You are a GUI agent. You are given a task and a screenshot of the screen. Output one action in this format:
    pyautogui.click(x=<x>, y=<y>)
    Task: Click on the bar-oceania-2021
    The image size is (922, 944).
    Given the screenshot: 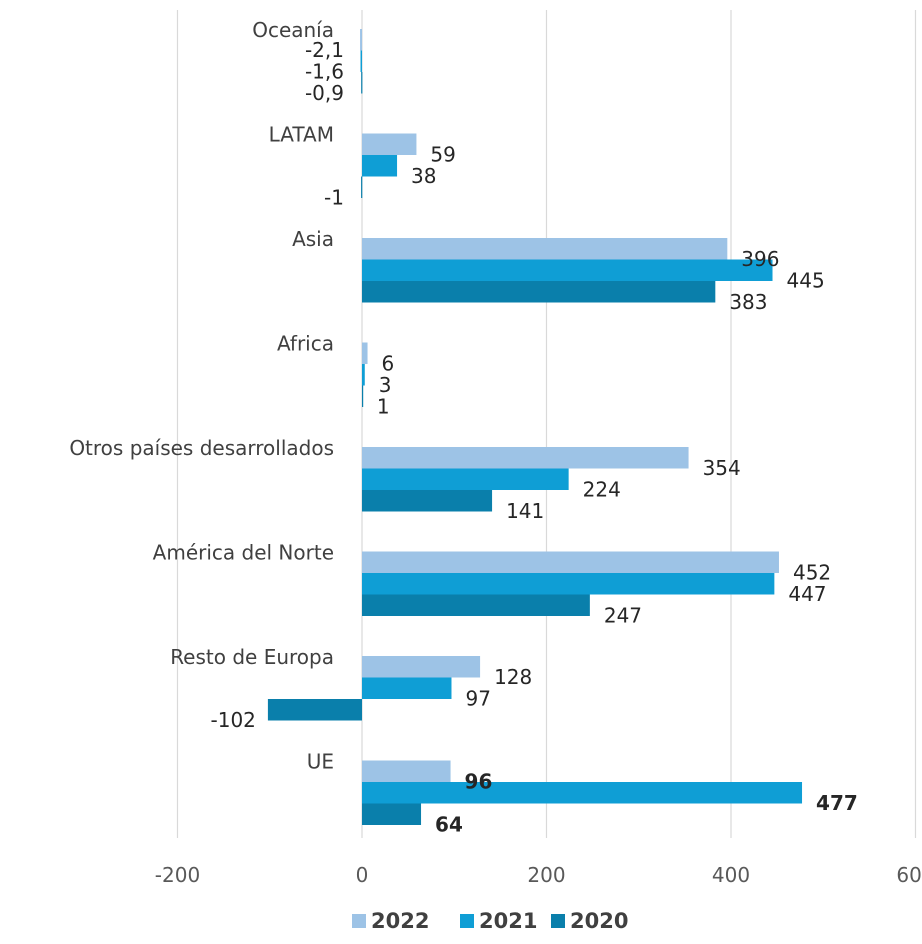 What is the action you would take?
    pyautogui.click(x=361, y=61)
    